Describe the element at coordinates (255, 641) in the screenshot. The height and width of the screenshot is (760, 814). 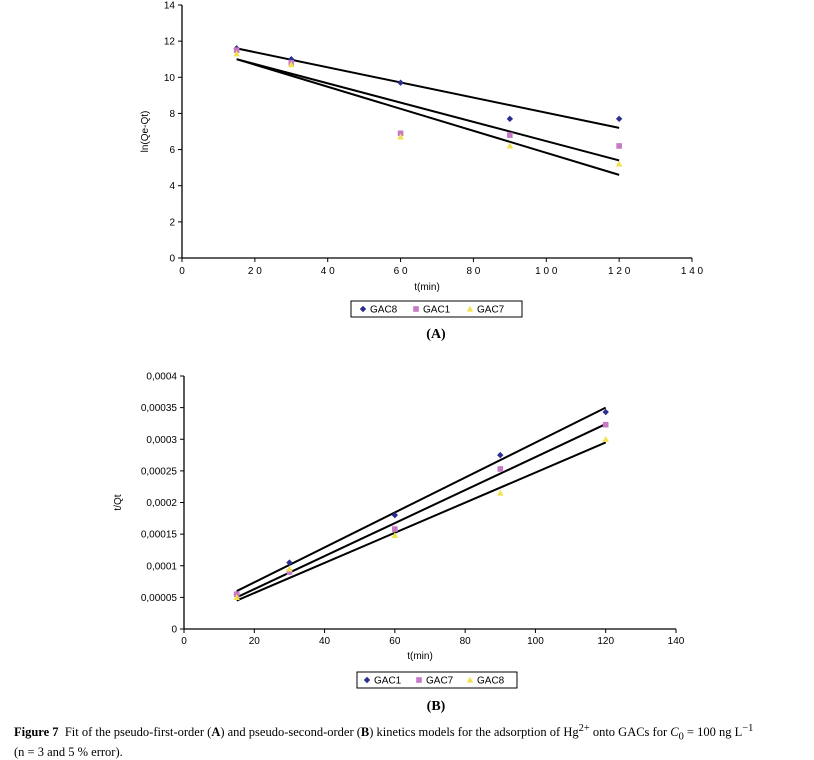
I see `x-tick-label: 20` at that location.